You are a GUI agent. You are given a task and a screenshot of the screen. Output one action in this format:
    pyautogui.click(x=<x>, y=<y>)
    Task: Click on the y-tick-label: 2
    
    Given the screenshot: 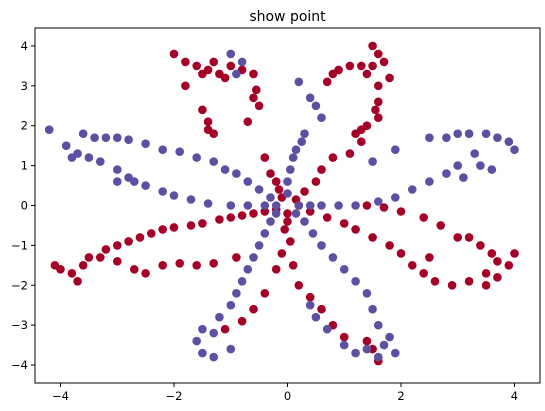 What is the action you would take?
    pyautogui.click(x=24, y=126)
    